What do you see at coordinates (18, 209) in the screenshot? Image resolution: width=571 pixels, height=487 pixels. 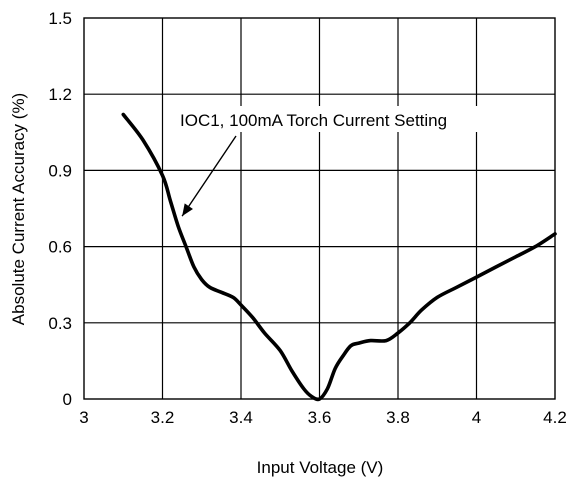 I see `y-axis-title: Absolute Current Accuracy (%)` at bounding box center [18, 209].